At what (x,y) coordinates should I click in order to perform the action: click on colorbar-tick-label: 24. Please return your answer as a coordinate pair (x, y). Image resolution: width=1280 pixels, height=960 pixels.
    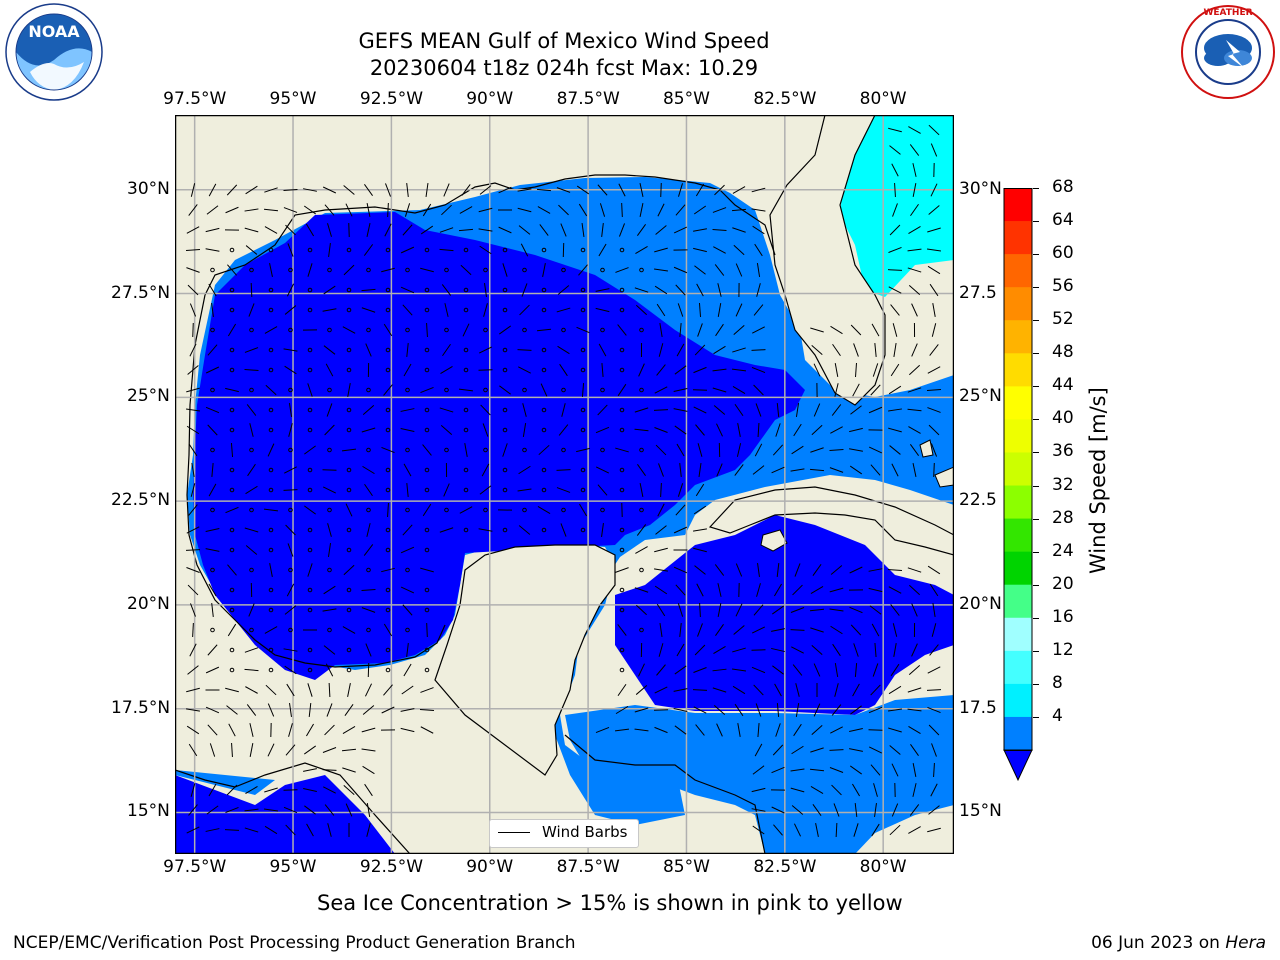
    Looking at the image, I should click on (1063, 550).